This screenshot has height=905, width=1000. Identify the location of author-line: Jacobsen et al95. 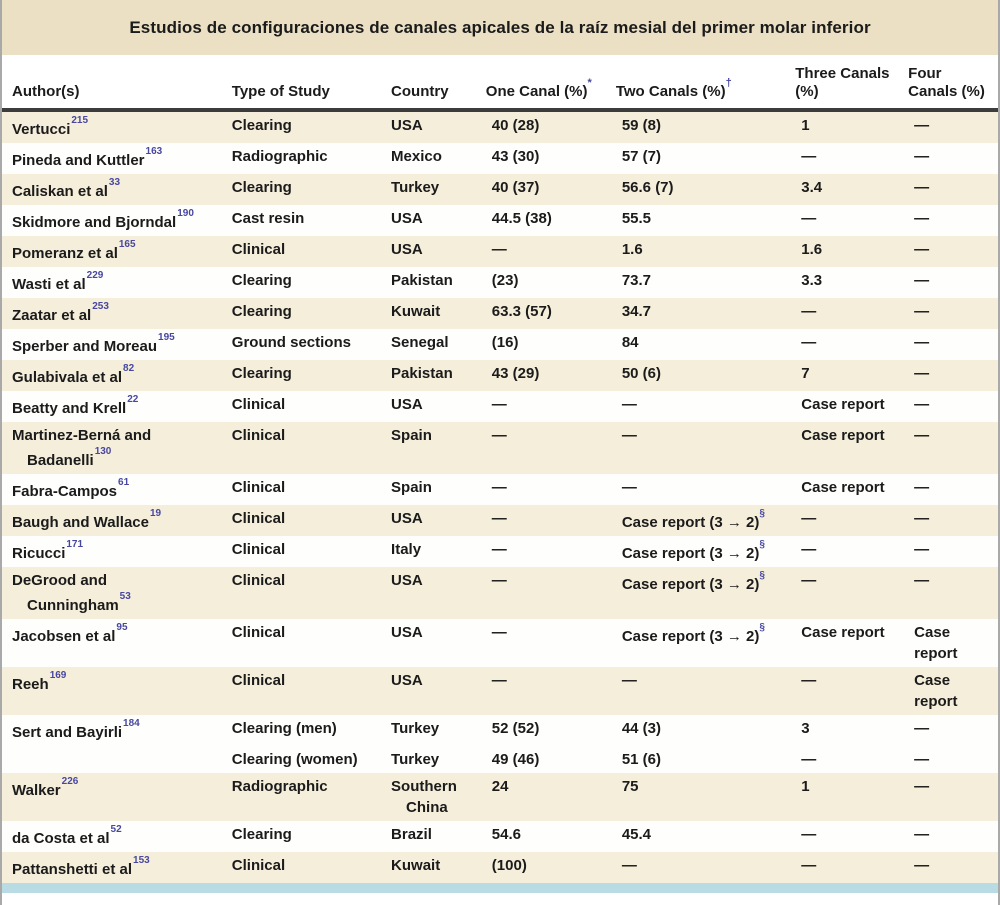
(116, 634).